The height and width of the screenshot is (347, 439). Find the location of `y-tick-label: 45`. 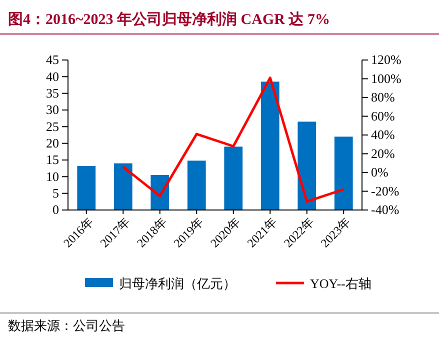

y-tick-label: 45 is located at coordinates (52, 60).